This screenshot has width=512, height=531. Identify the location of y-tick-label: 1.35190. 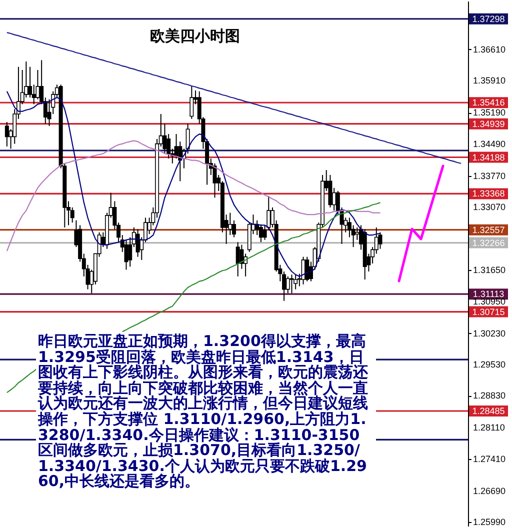
(489, 113).